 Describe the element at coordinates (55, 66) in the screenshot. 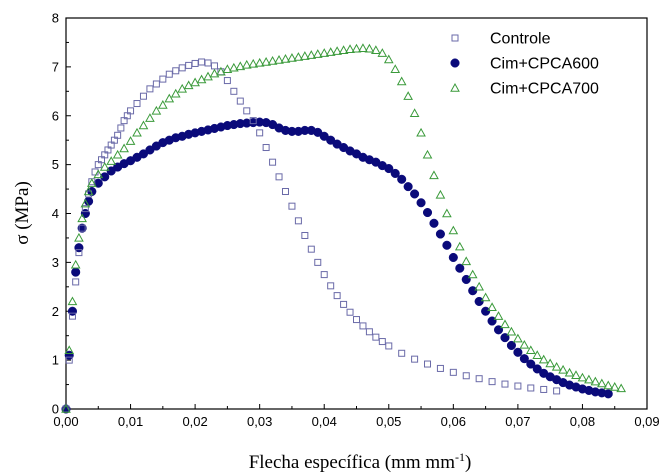

I see `y-tick-label: 7` at that location.